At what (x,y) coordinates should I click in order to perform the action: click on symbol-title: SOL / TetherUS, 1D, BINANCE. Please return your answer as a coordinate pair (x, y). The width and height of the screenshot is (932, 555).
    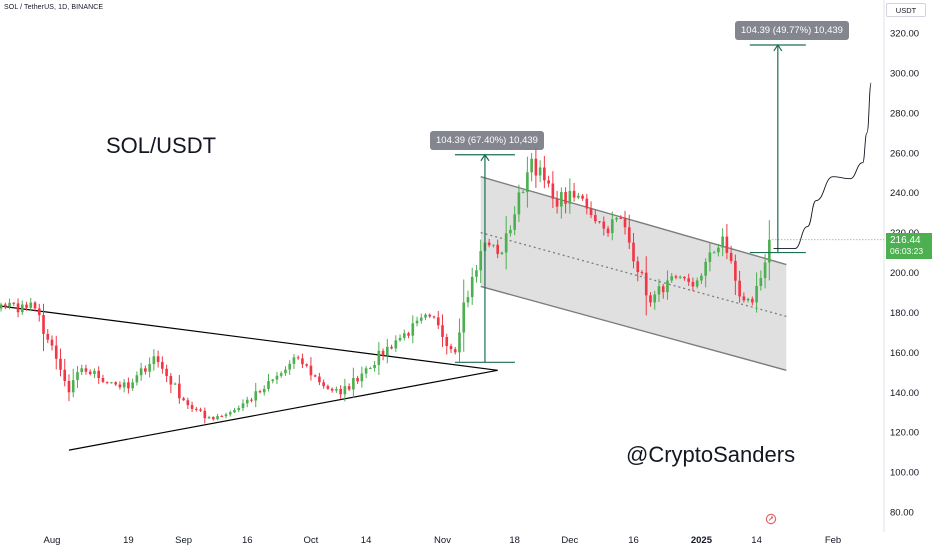
    Looking at the image, I should click on (54, 7).